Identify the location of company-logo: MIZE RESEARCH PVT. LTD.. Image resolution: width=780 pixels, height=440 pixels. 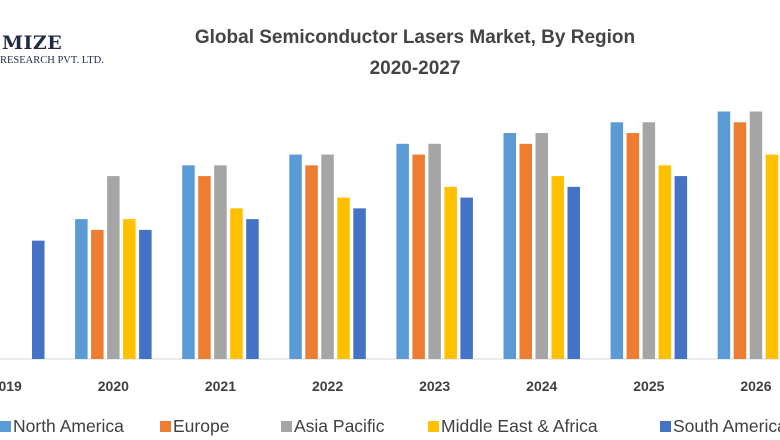
(52, 50).